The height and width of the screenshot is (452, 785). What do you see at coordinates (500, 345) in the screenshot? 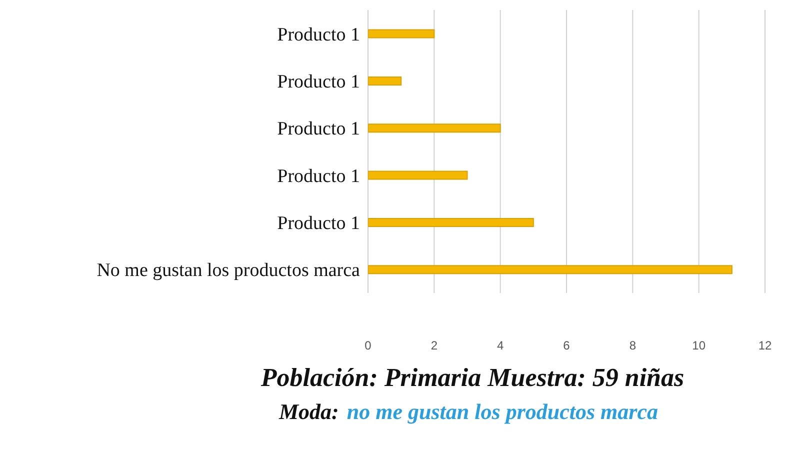
I see `x-tick-label: 4` at bounding box center [500, 345].